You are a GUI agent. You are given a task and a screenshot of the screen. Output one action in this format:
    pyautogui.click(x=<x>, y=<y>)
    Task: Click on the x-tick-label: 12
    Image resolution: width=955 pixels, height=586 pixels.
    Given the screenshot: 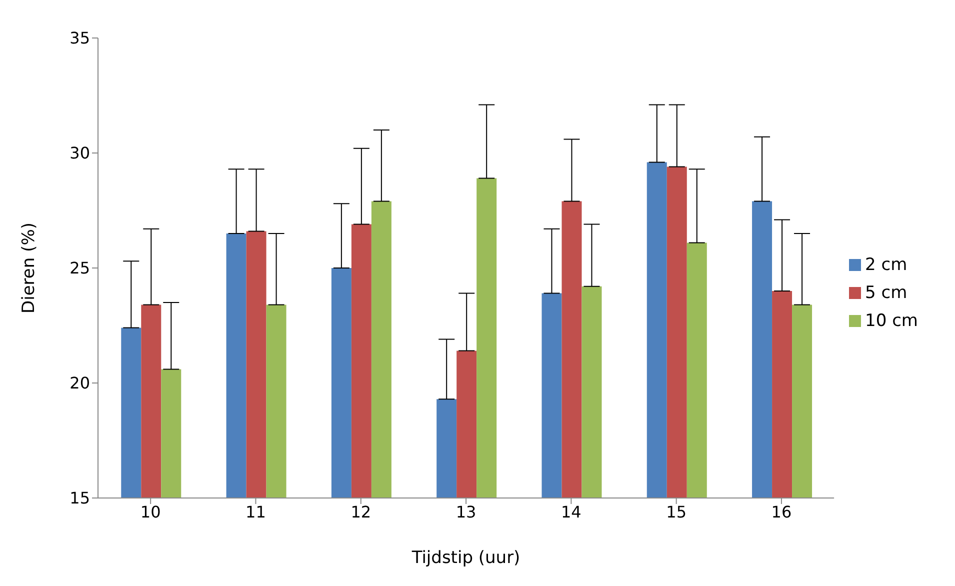 What is the action you would take?
    pyautogui.click(x=361, y=512)
    